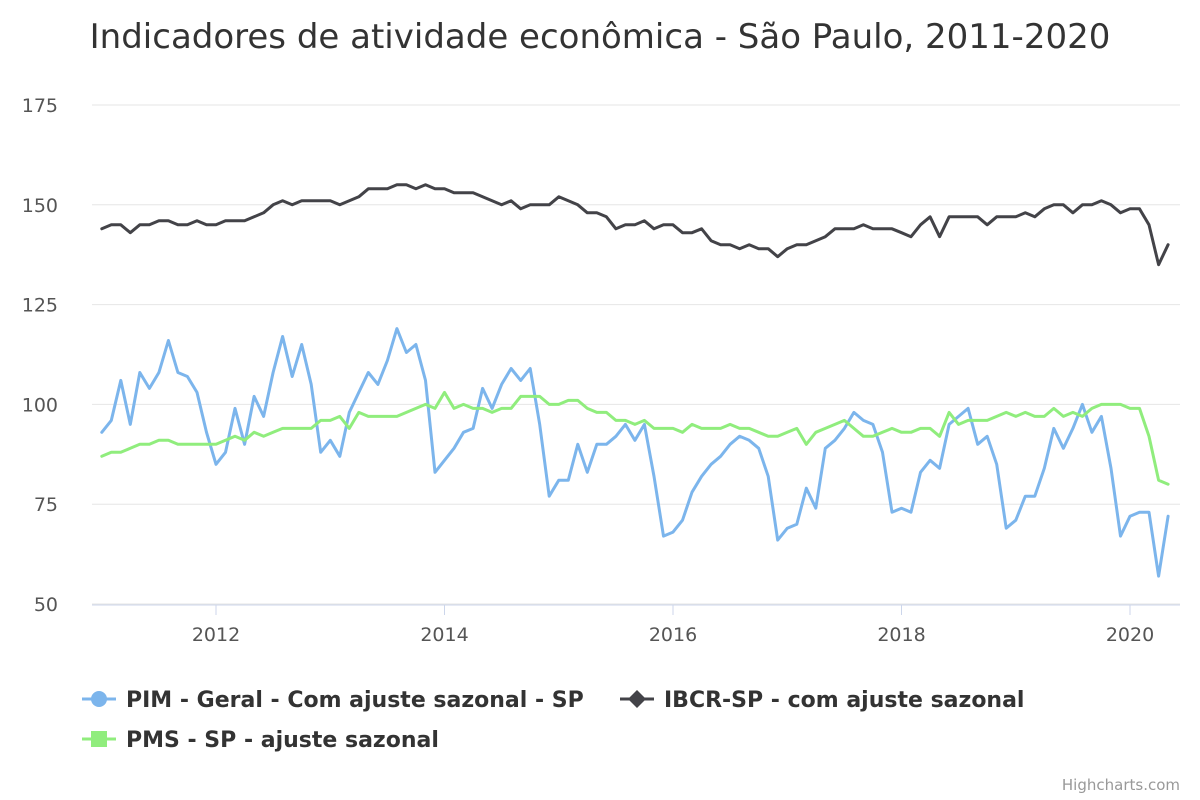 The height and width of the screenshot is (800, 1200). Describe the element at coordinates (444, 635) in the screenshot. I see `x-tick-label: 2014` at that location.